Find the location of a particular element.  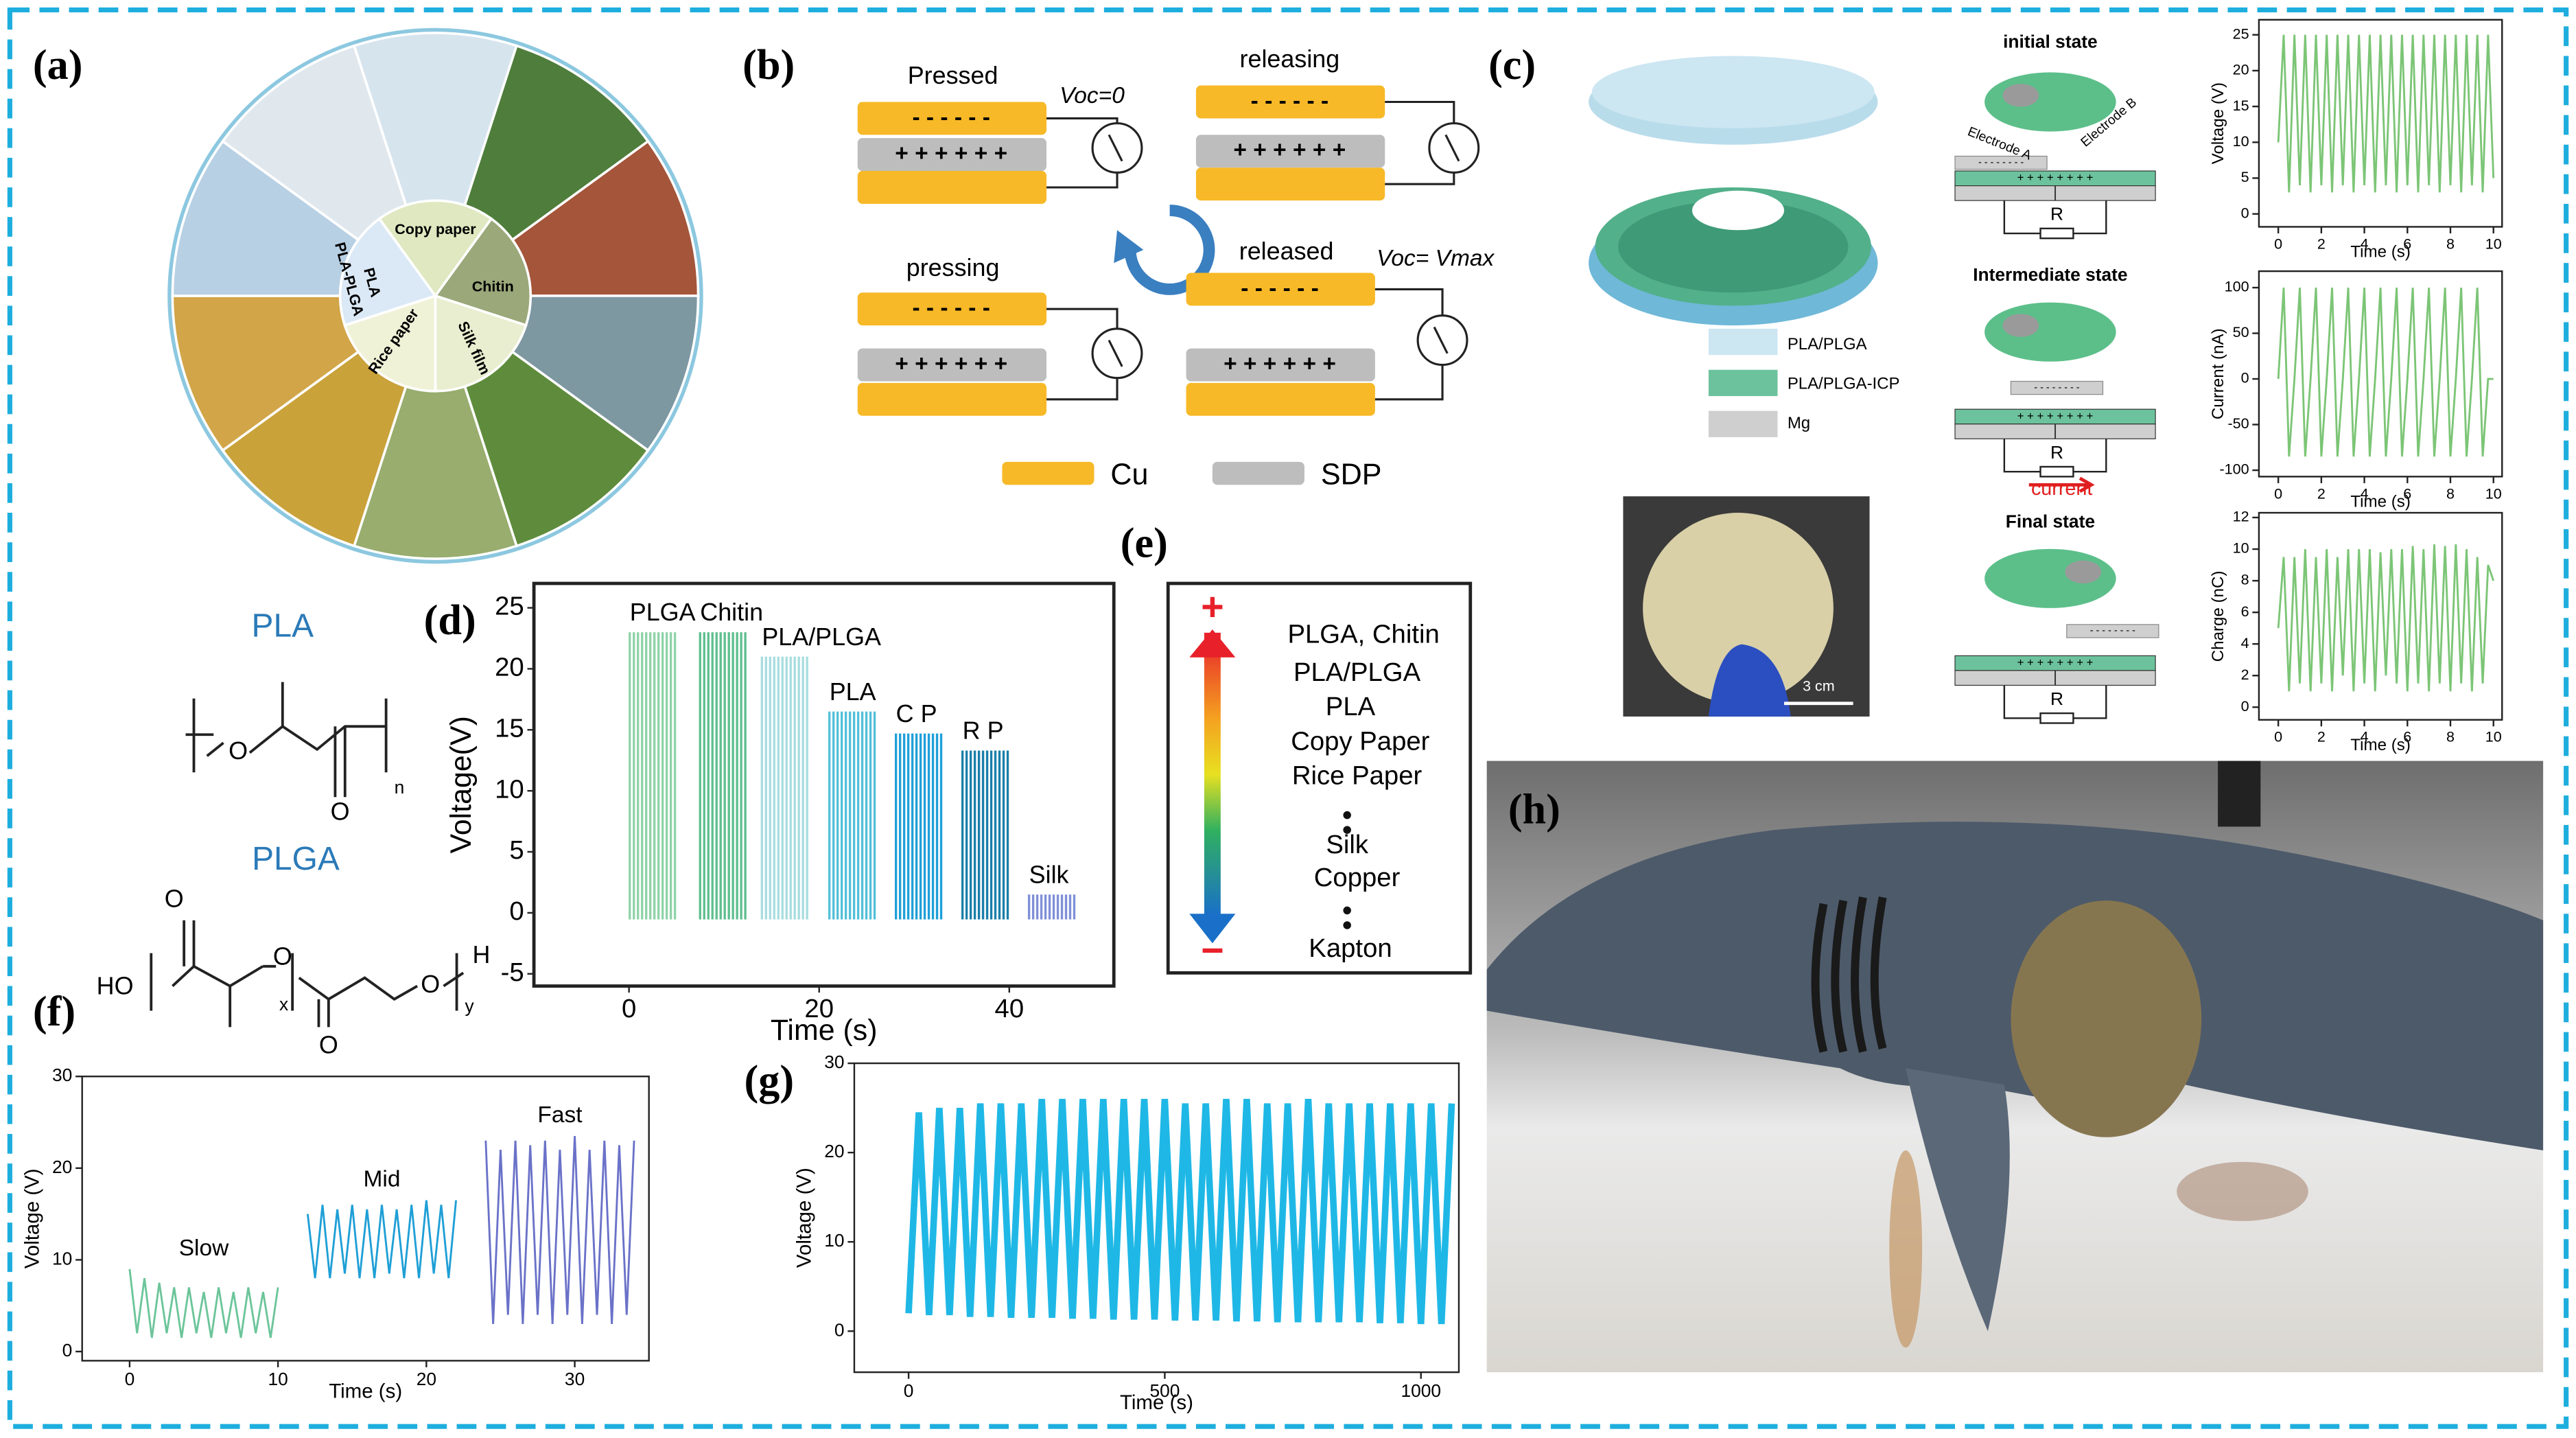

ranking-item: PLGA, Chitin is located at coordinates (1363, 634).